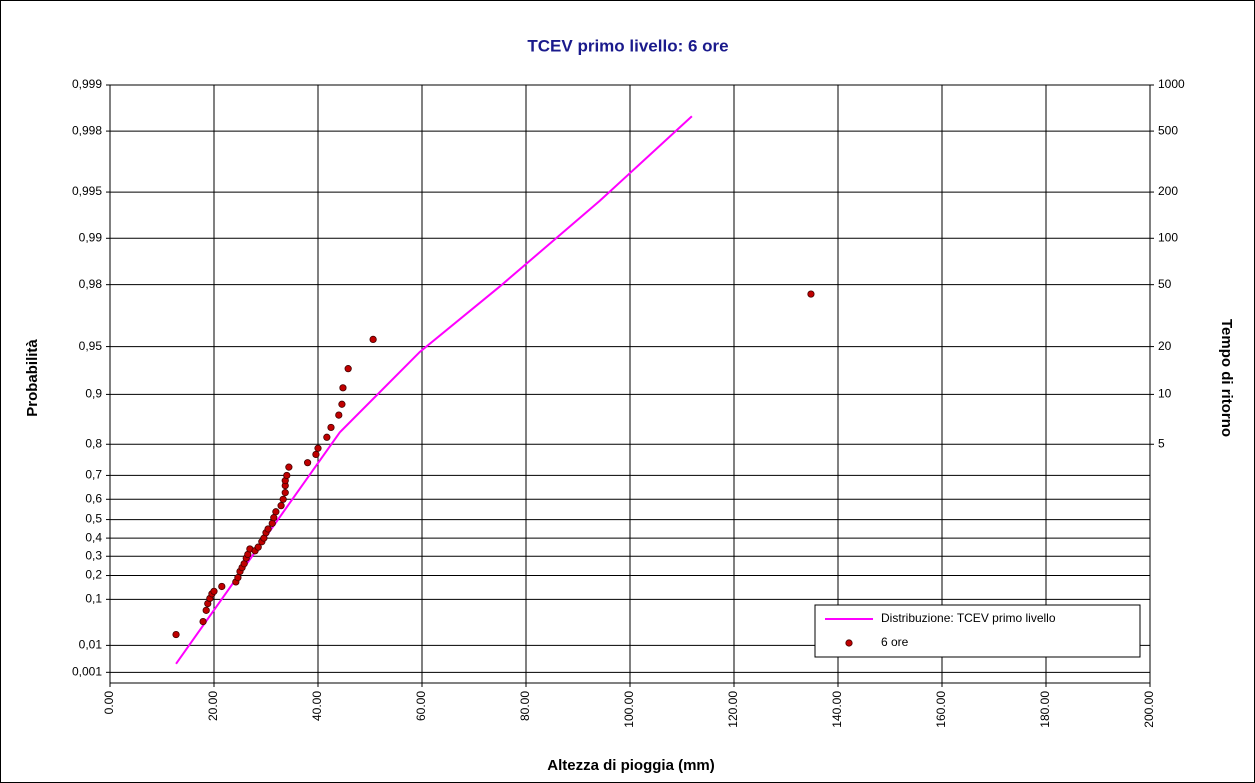 The height and width of the screenshot is (783, 1255). I want to click on y-tick-label: 0,95, so click(91, 346).